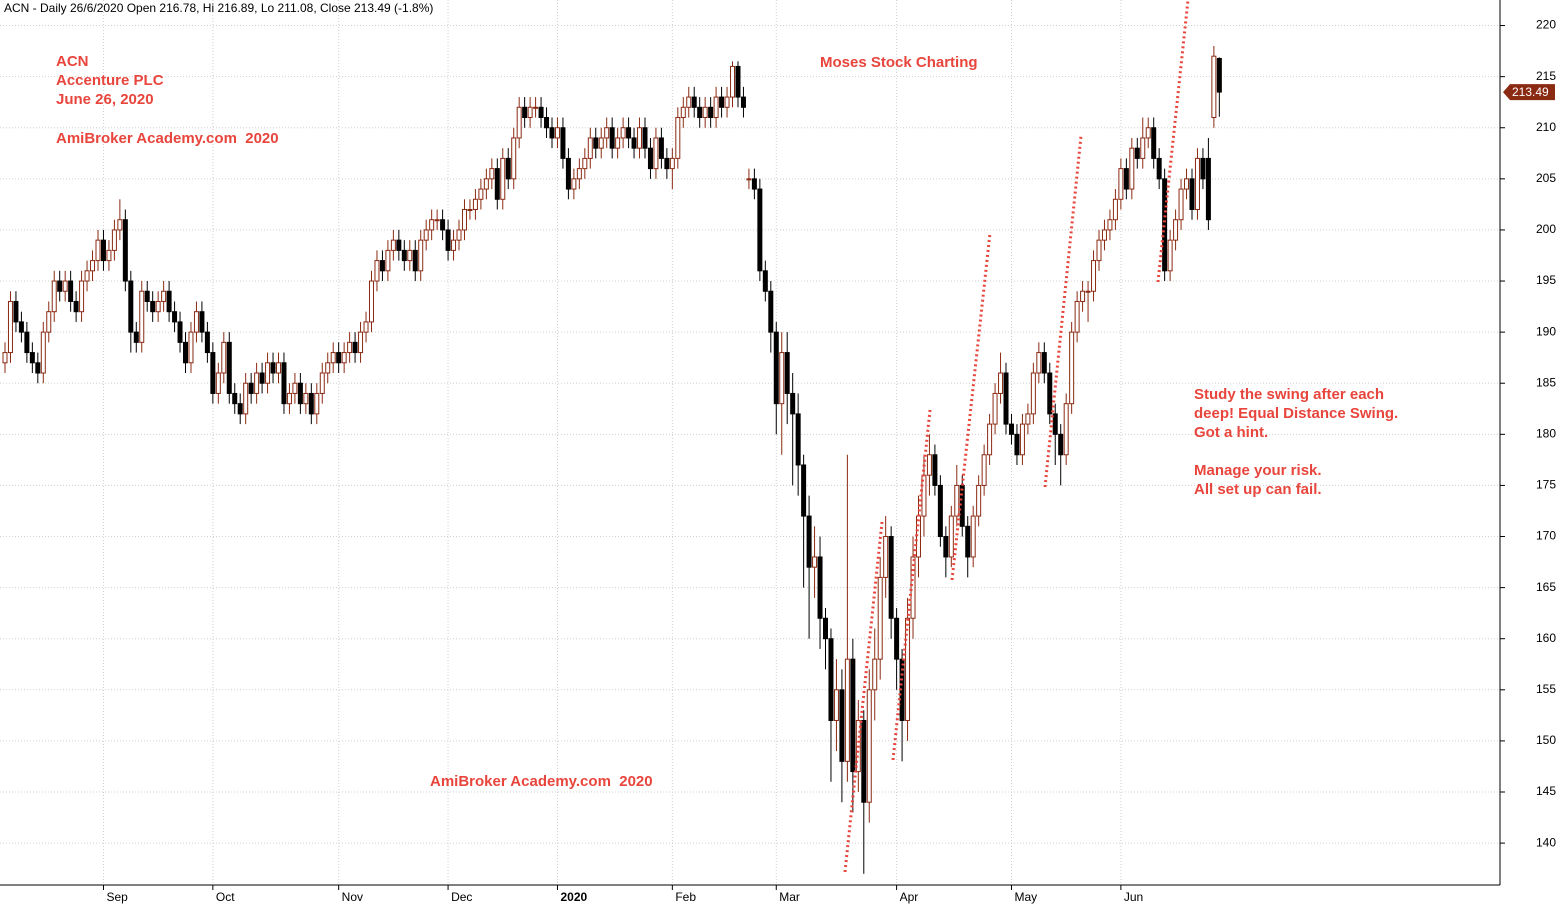 This screenshot has width=1561, height=905. I want to click on x-tick-label: Jun, so click(1133, 897).